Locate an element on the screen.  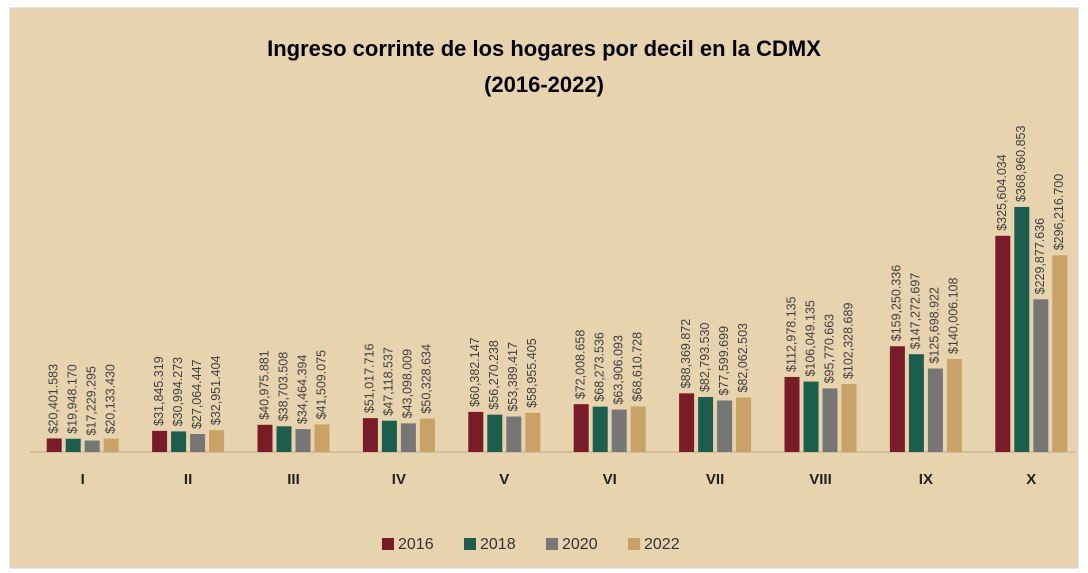
data-label: $58,955.405 is located at coordinates (532, 373).